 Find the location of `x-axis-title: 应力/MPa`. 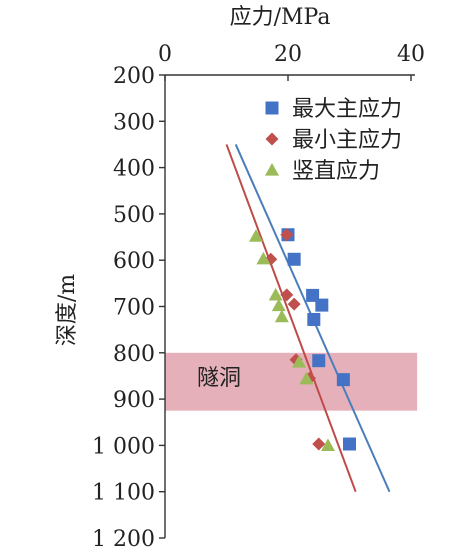

x-axis-title: 应力/MPa is located at coordinates (280, 17).